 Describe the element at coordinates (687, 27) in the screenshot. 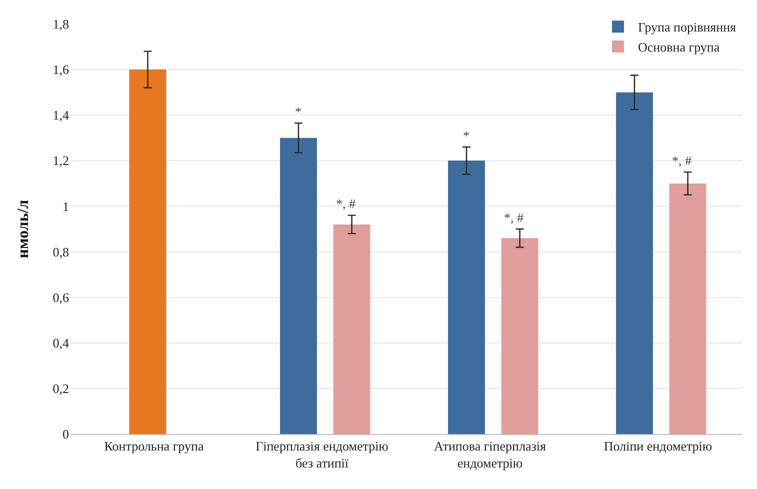

I see `legend-label: Група порівняння` at that location.